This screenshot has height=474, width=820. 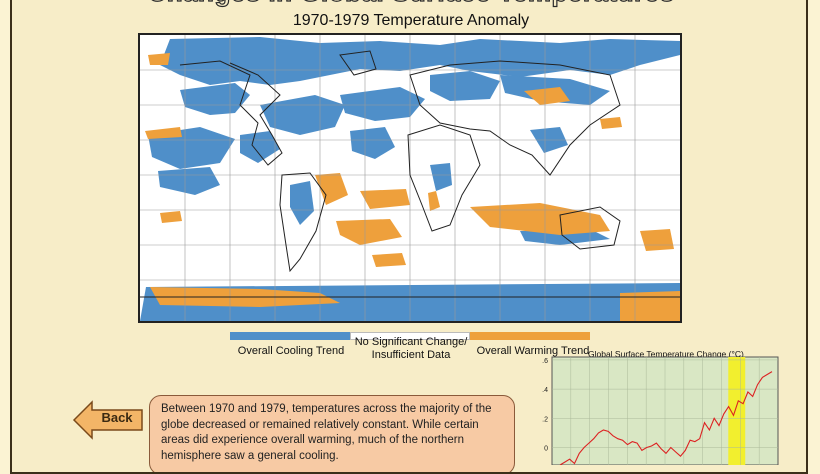 I want to click on pacific-warming-small, so click(x=611, y=123).